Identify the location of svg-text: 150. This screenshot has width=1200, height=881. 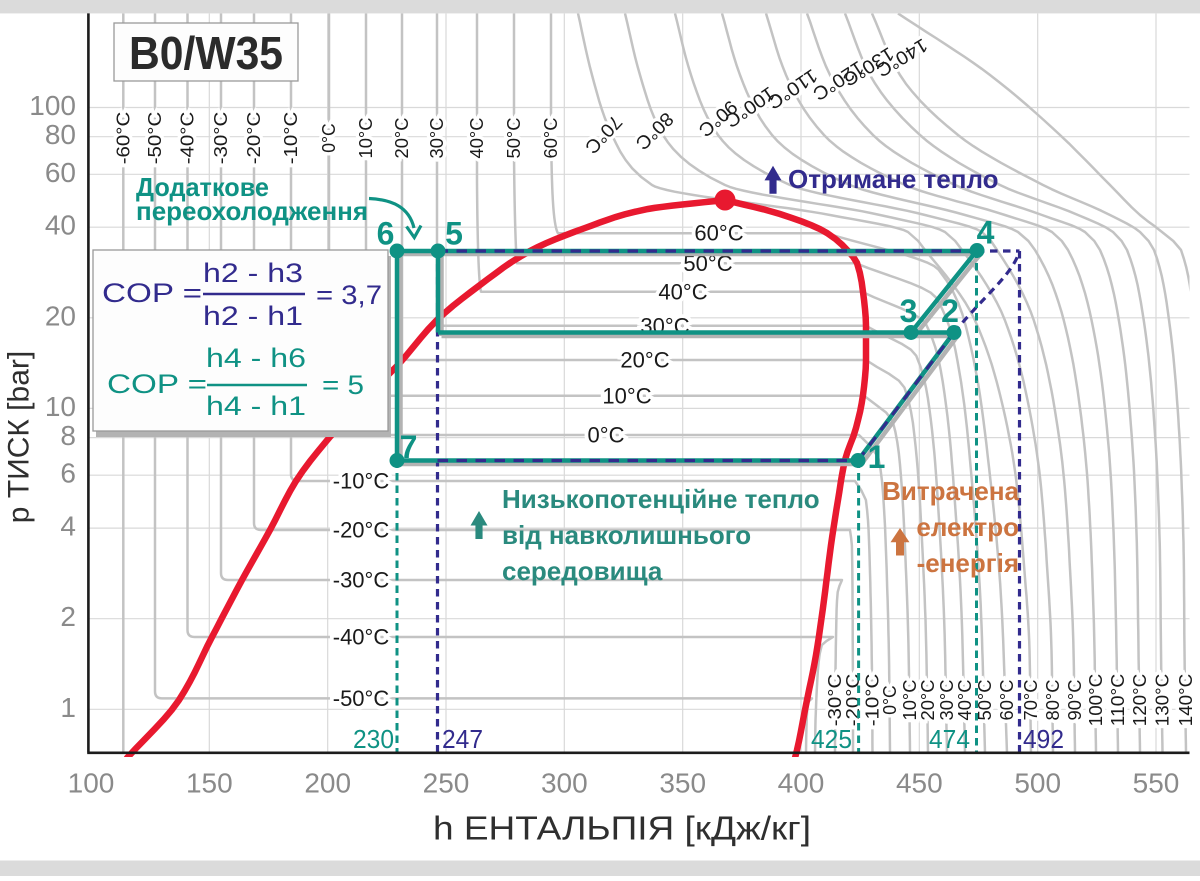
(209, 783).